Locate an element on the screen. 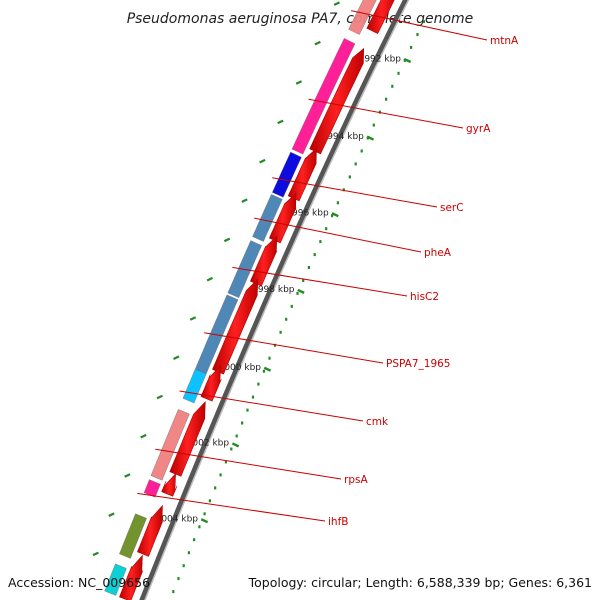 Image resolution: width=600 pixels, height=600 pixels. gene-label: gyrA is located at coordinates (478, 129).